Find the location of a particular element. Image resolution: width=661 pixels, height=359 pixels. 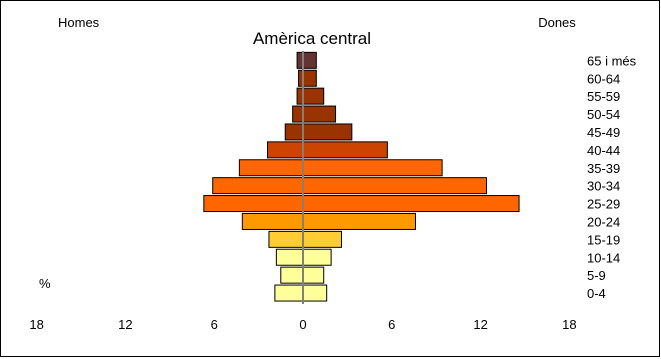

age-label: 0-4 is located at coordinates (596, 293).